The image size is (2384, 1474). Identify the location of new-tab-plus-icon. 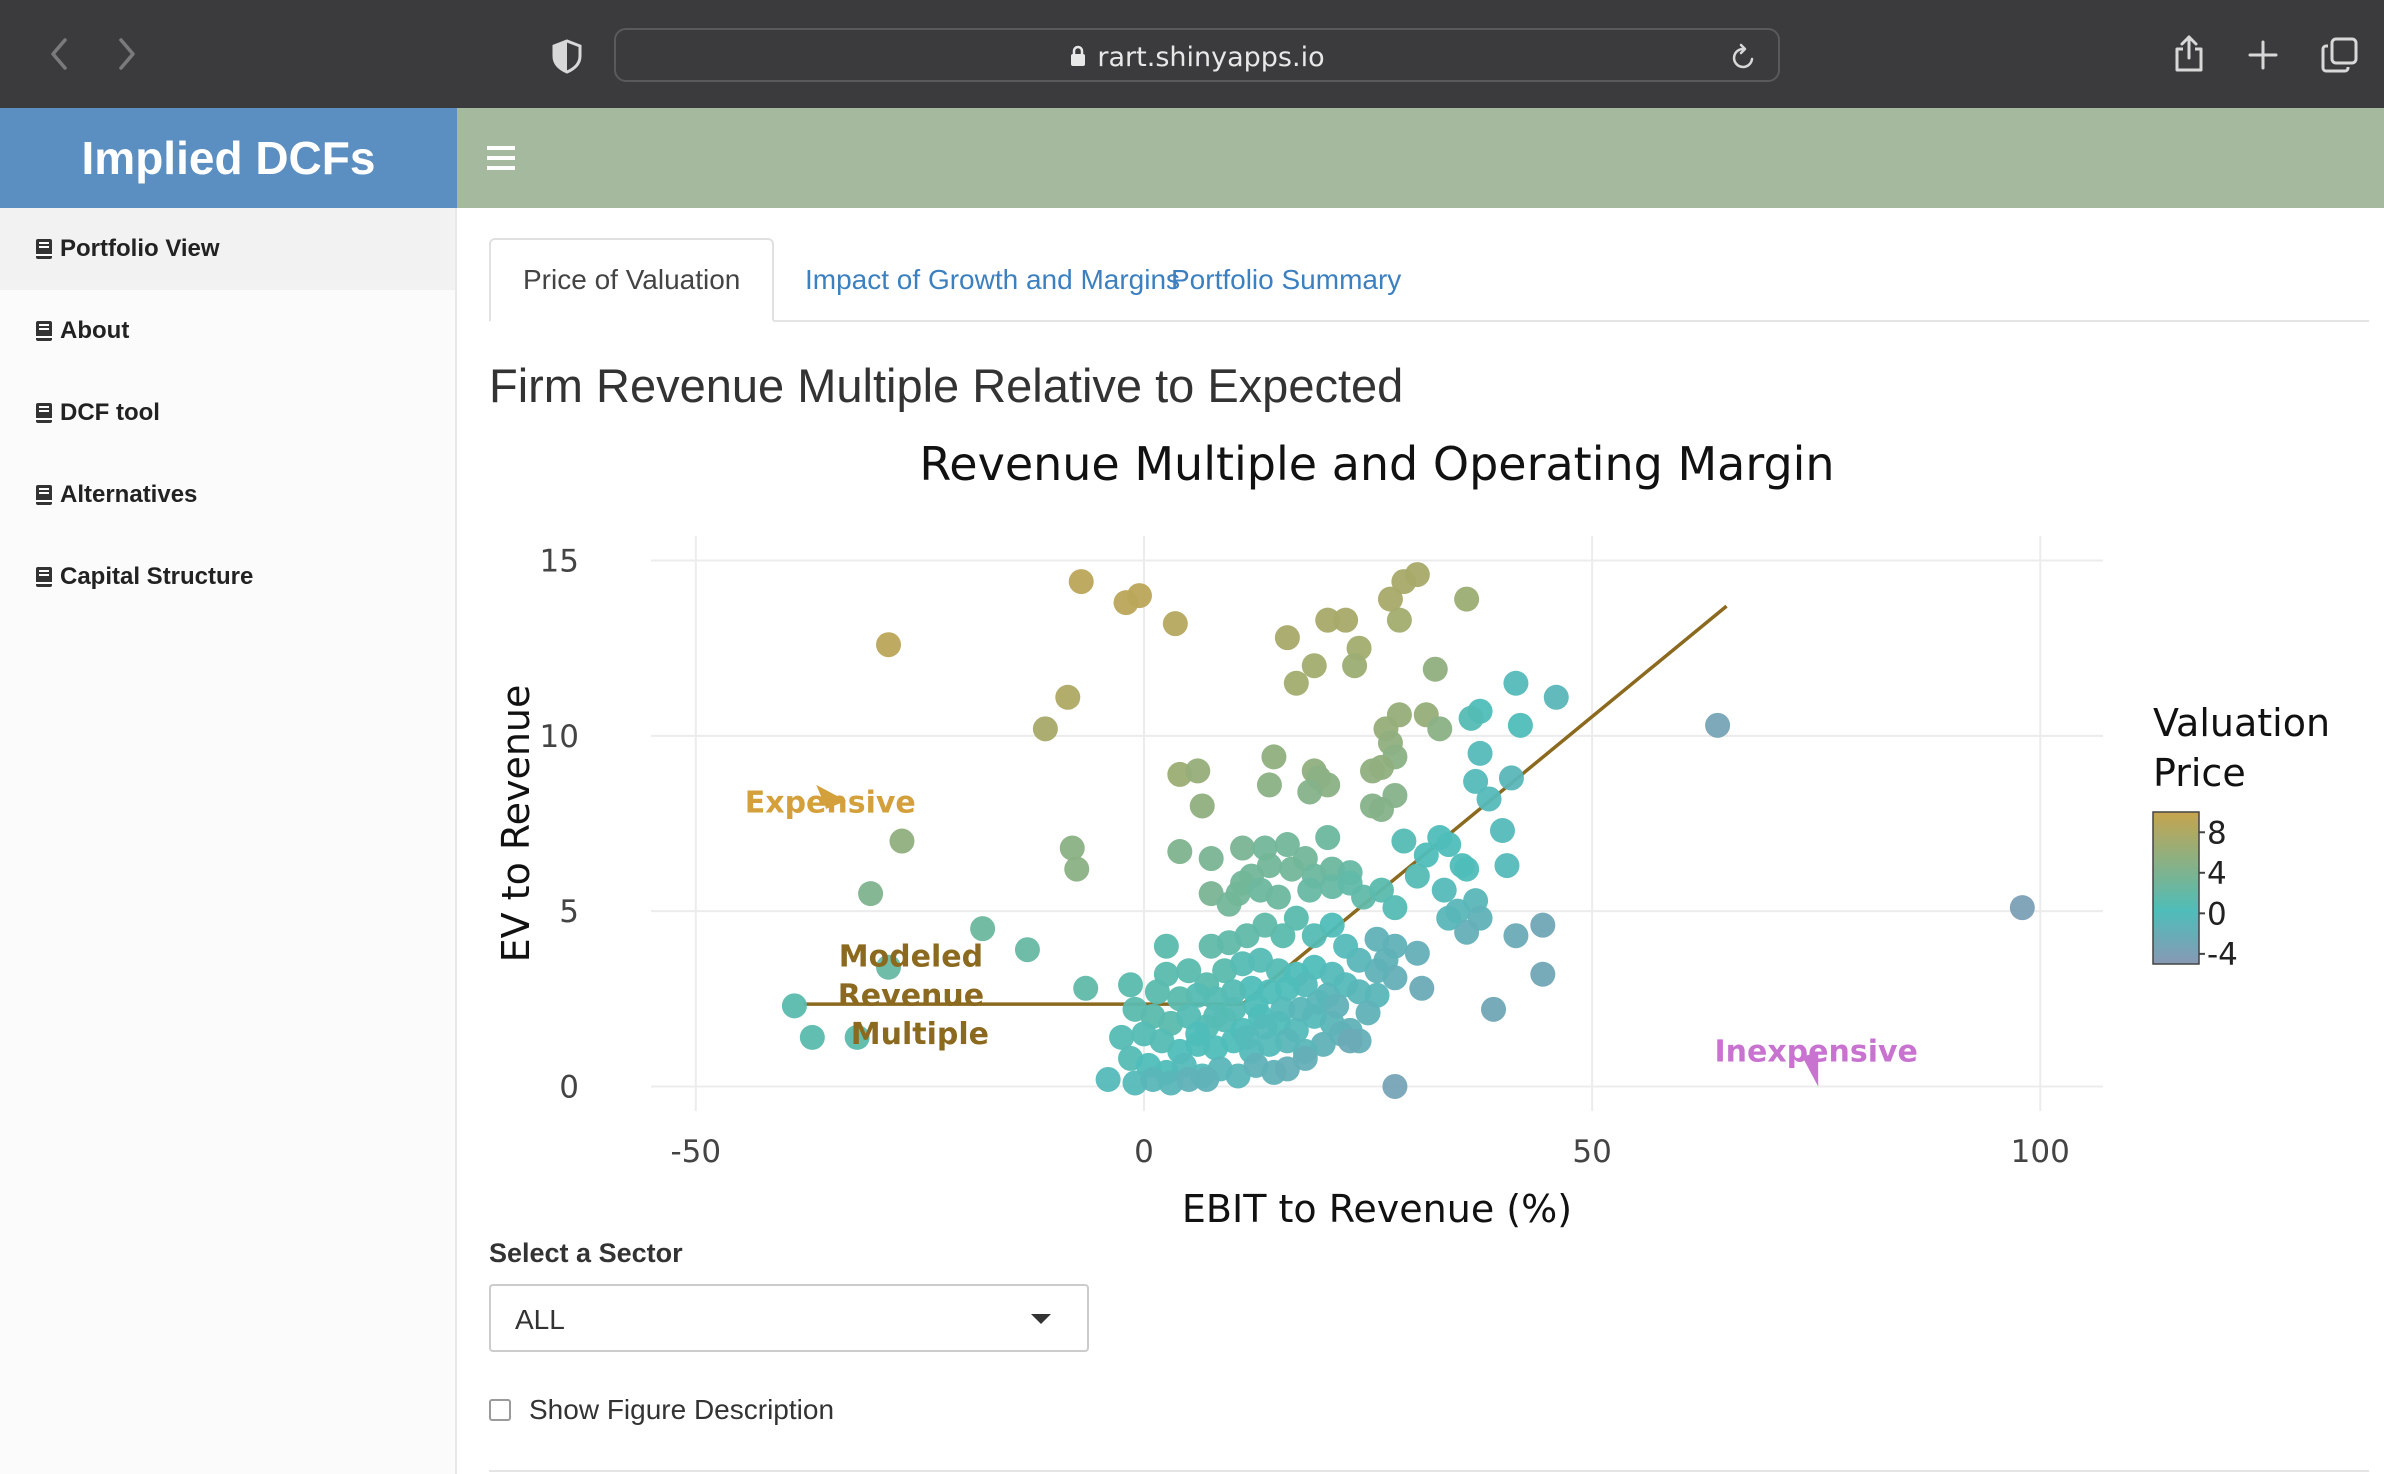
(2263, 55).